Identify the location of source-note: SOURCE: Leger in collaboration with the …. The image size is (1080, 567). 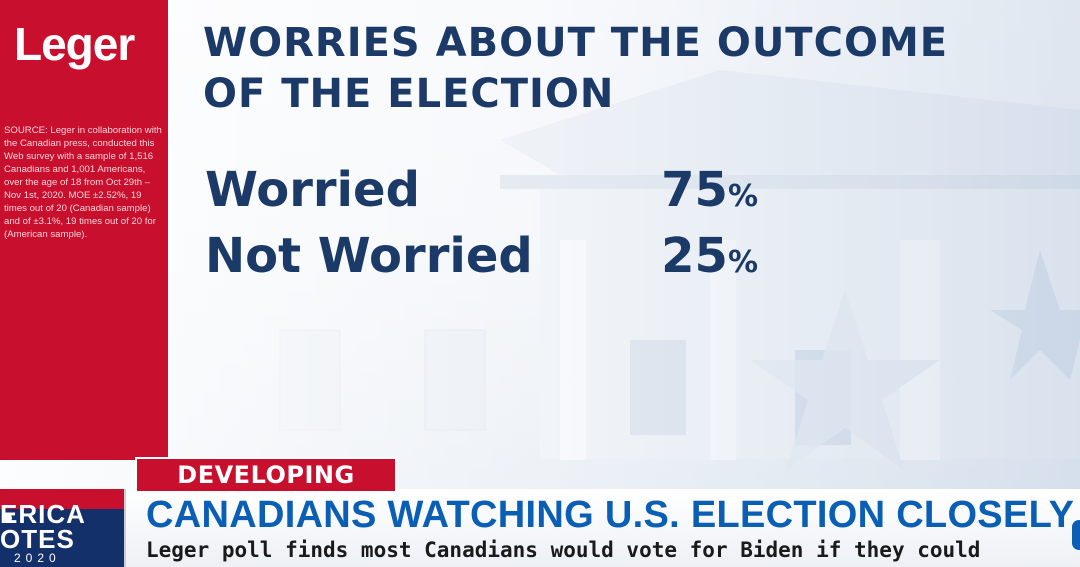
(83, 182).